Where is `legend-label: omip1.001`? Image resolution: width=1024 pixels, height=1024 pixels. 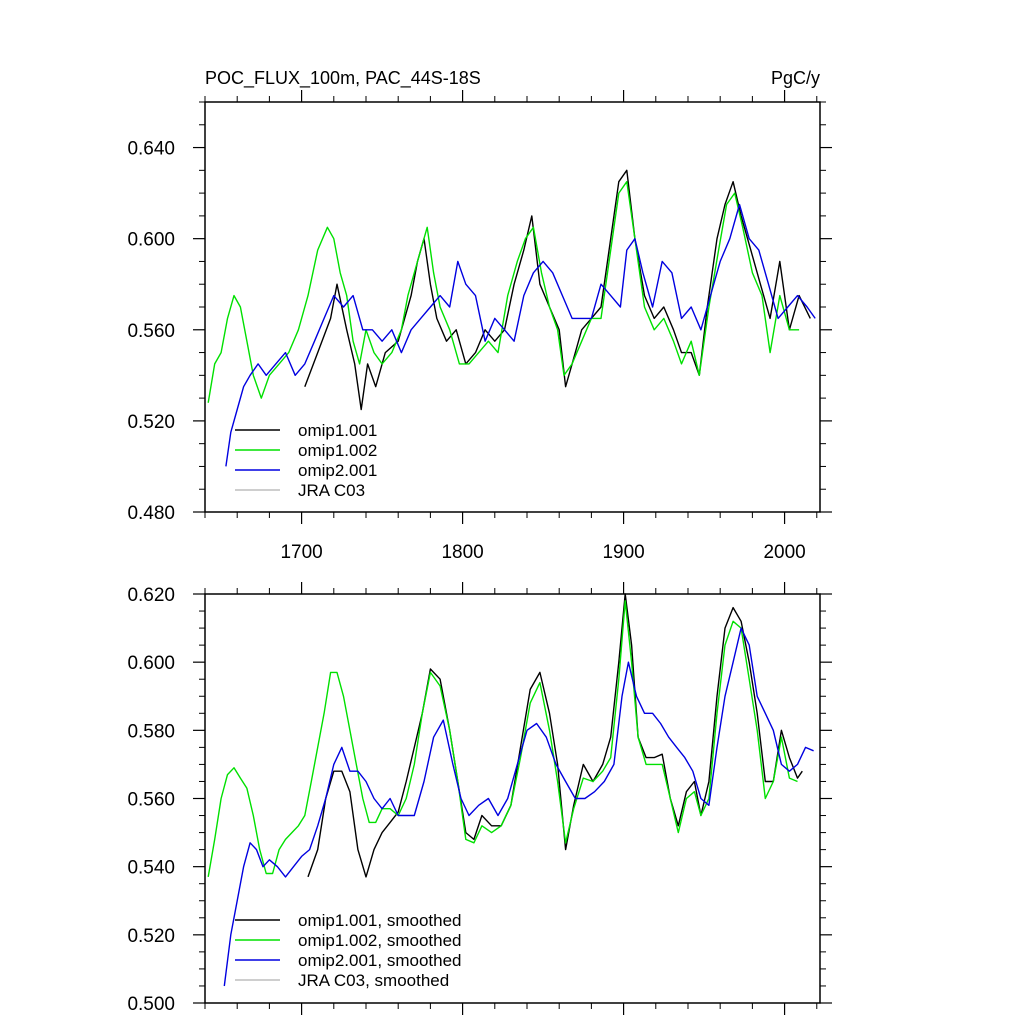
legend-label: omip1.001 is located at coordinates (337, 430).